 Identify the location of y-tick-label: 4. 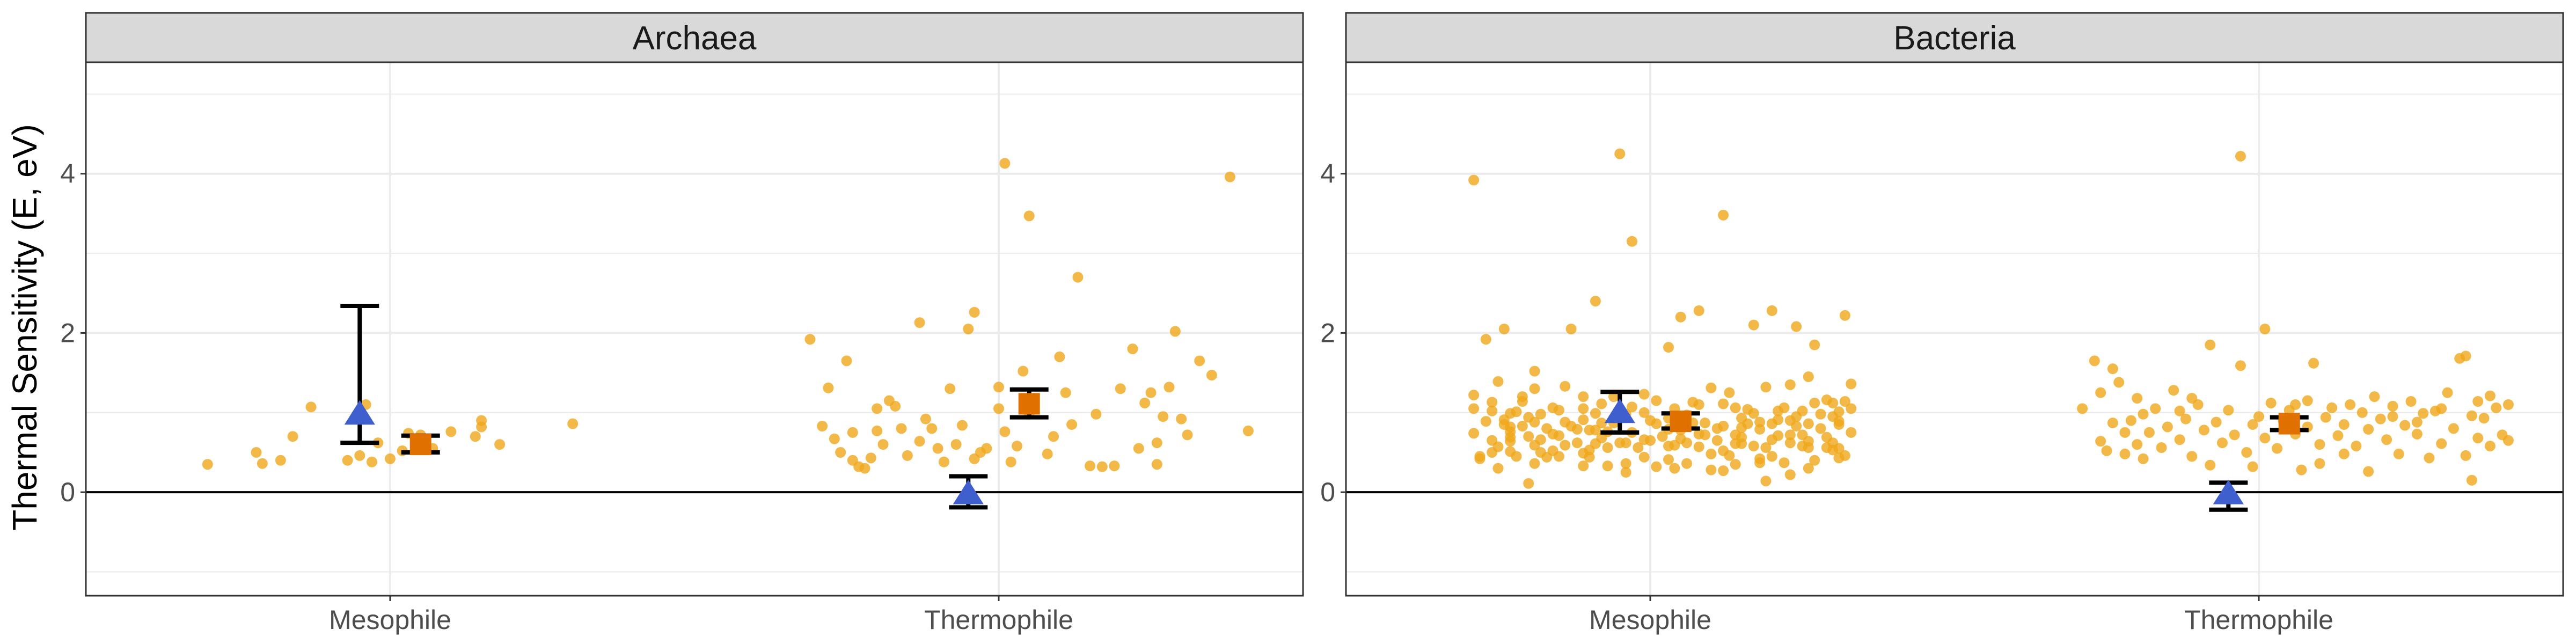
(1327, 174).